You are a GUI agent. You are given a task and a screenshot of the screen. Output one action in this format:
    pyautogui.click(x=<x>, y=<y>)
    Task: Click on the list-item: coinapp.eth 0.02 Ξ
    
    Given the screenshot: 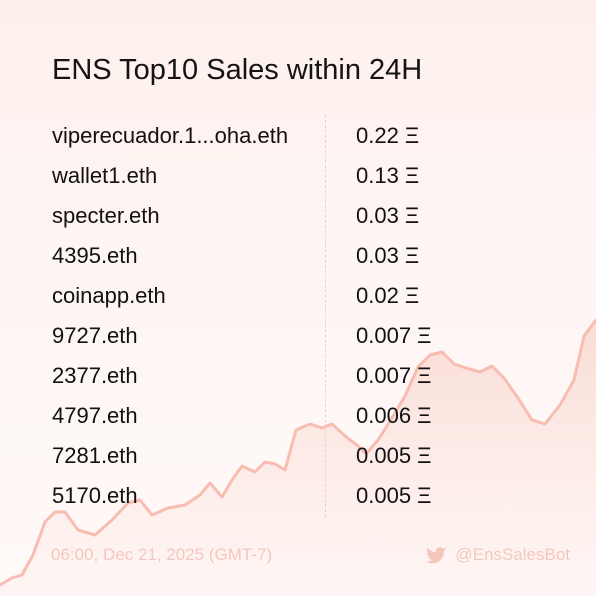 What is the action you would take?
    pyautogui.click(x=302, y=295)
    